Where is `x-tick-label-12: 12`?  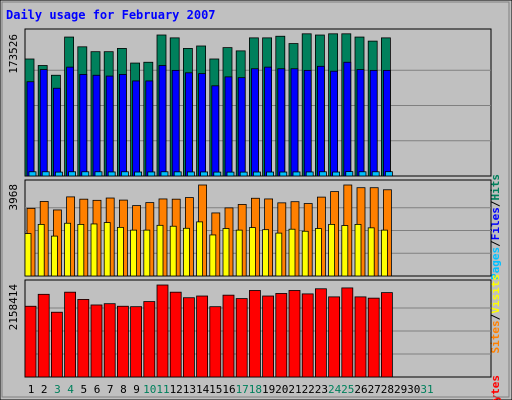 x-tick-label-12: 12 is located at coordinates (176, 389).